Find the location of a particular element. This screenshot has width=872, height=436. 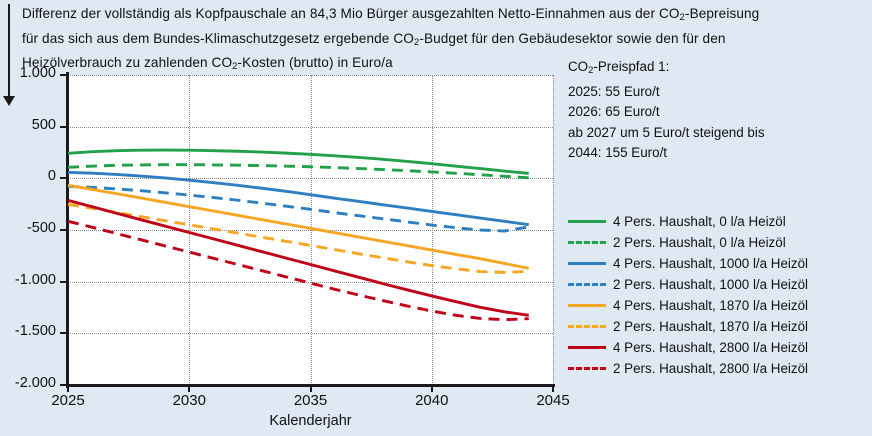

legend-label: 4 Pers. Haushalt, 0 l/a Heizöl is located at coordinates (699, 221).